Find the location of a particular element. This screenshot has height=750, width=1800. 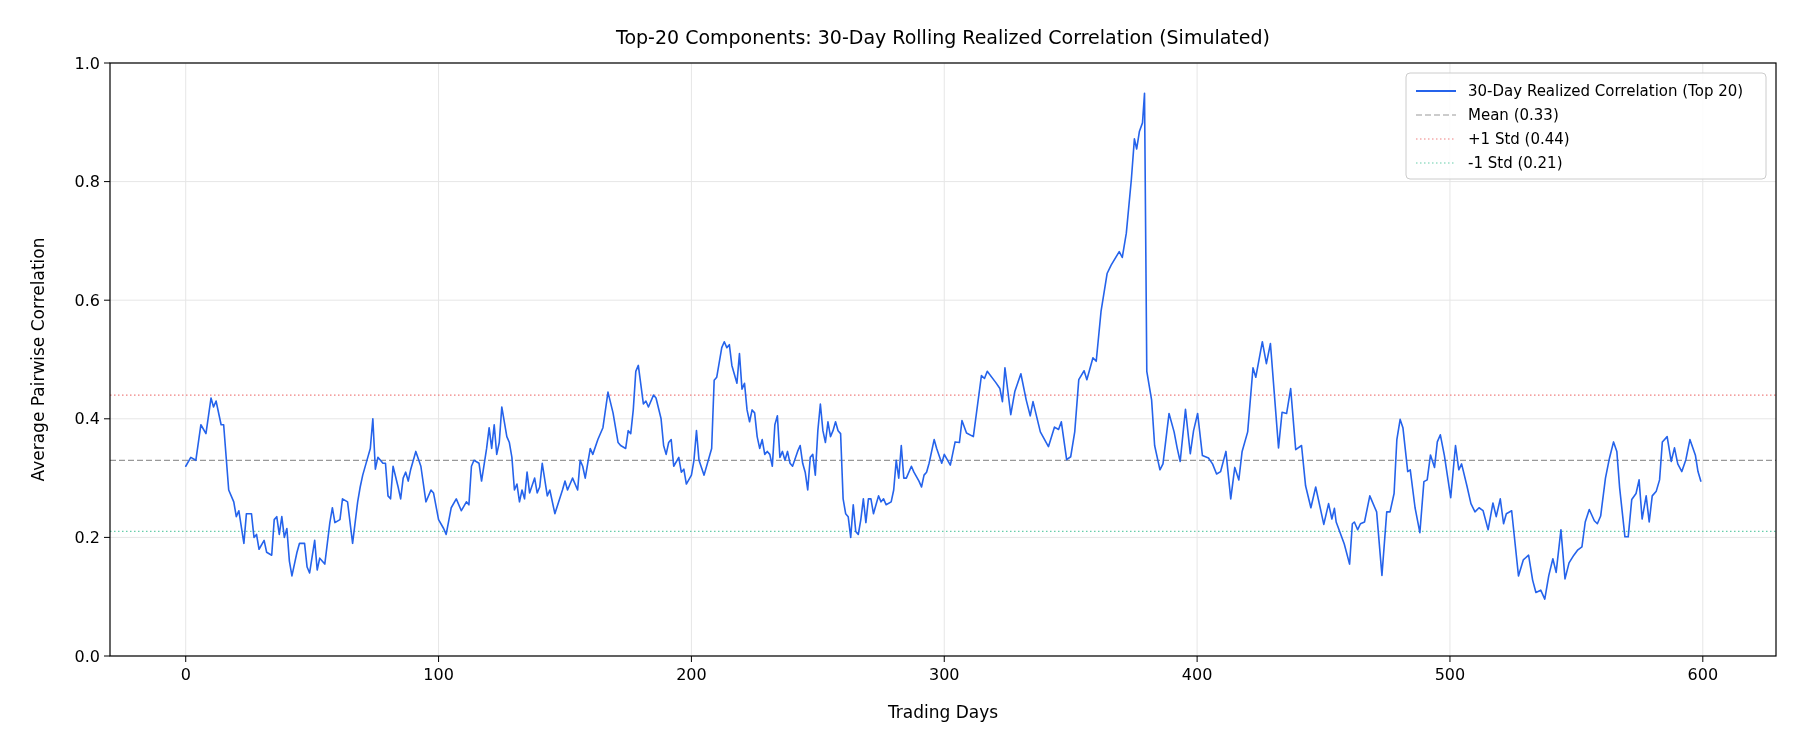

x-tick-label: 100 is located at coordinates (438, 674).